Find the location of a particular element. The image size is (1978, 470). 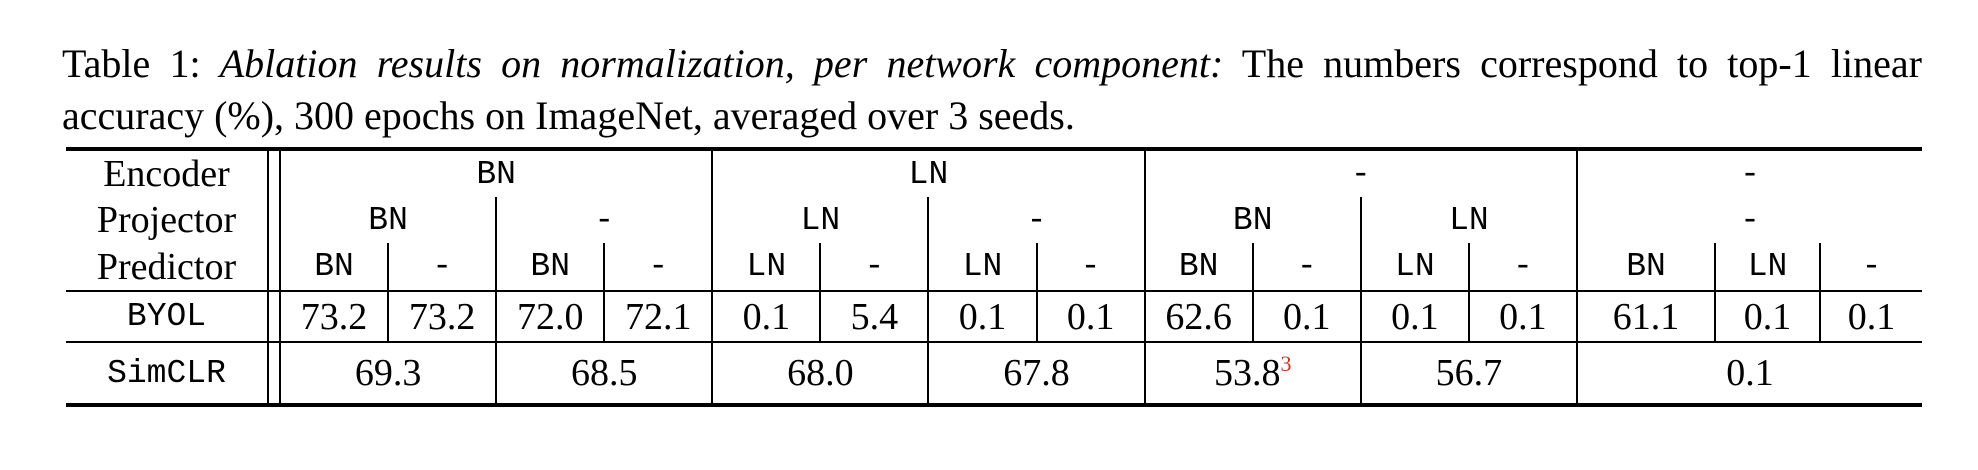

simclr-value: 69.3 is located at coordinates (388, 374).